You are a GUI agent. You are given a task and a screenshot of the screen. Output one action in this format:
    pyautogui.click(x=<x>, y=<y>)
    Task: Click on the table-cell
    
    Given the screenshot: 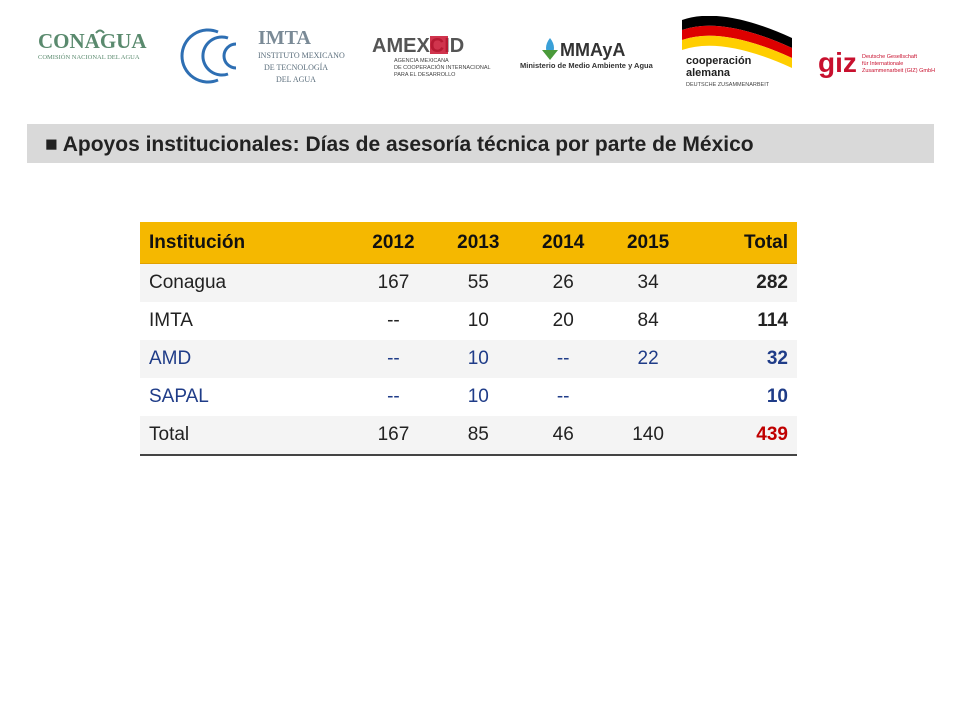 What is the action you would take?
    pyautogui.click(x=648, y=397)
    